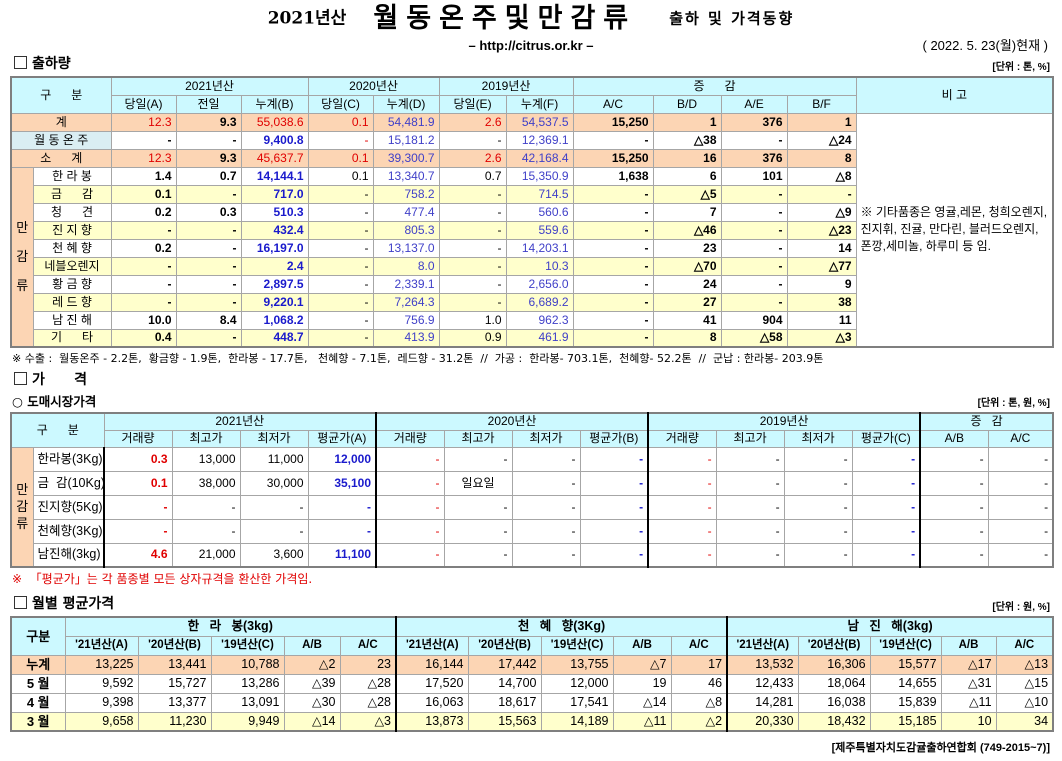 The image size is (1062, 761). Describe the element at coordinates (274, 266) in the screenshot. I see `cell-value: 2.4` at that location.